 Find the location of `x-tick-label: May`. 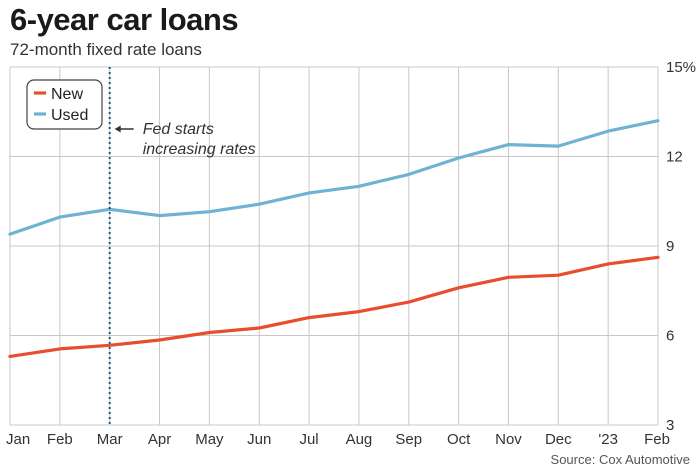

x-tick-label: May is located at coordinates (209, 439).